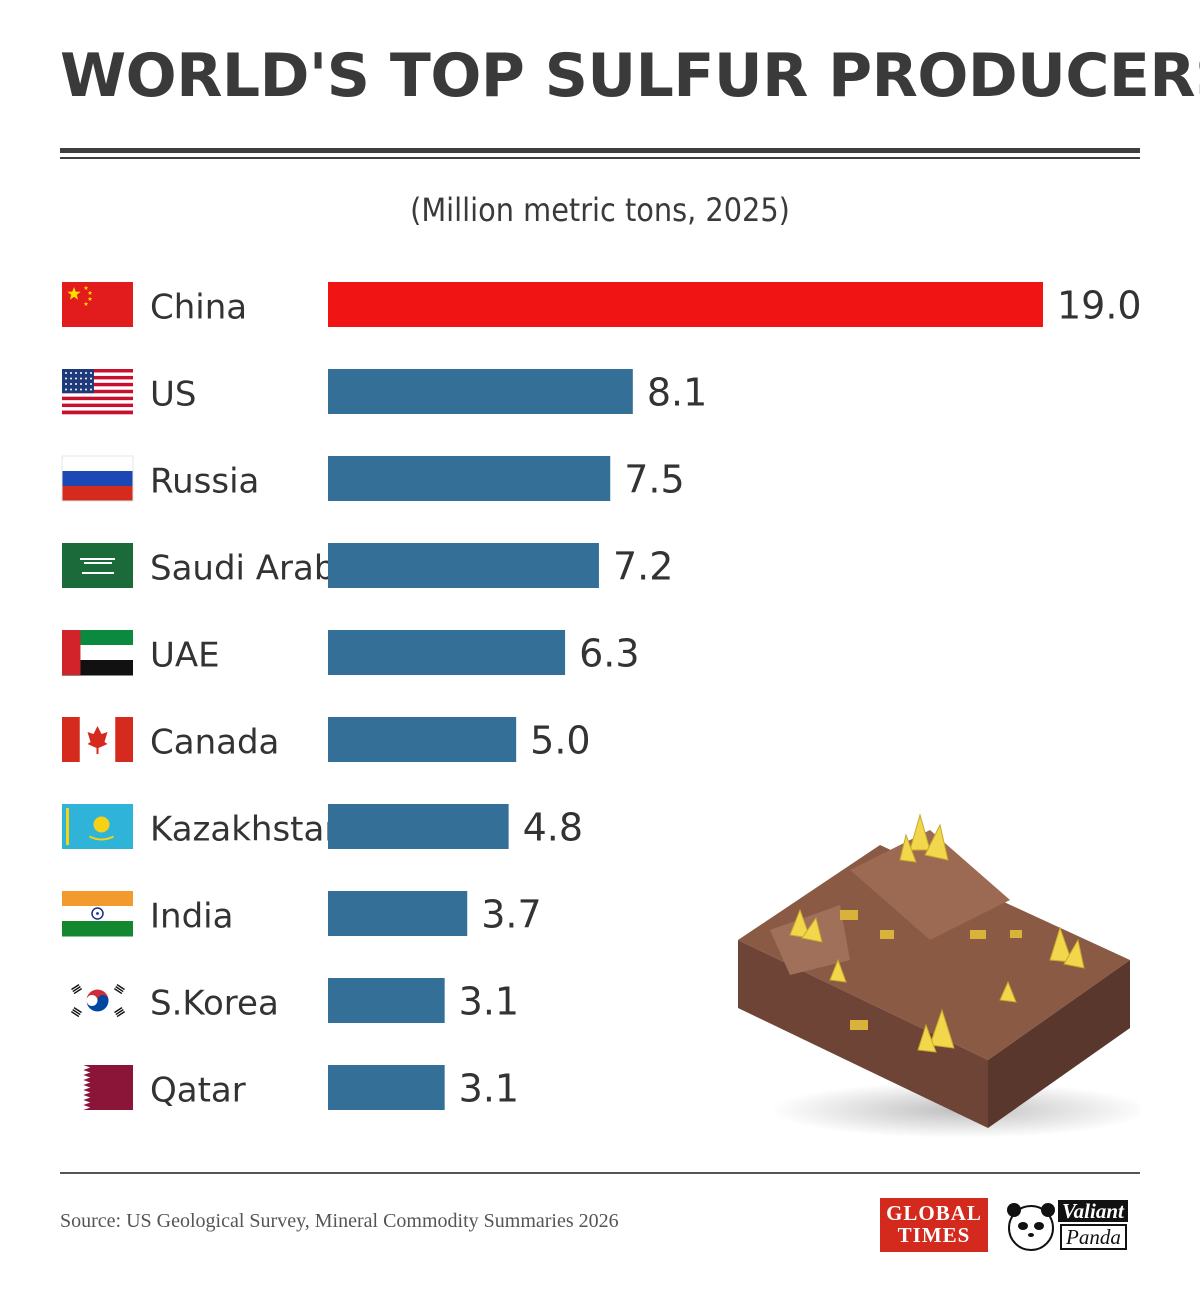 This screenshot has width=1200, height=1304. Describe the element at coordinates (600, 1173) in the screenshot. I see `footer-rule` at that location.